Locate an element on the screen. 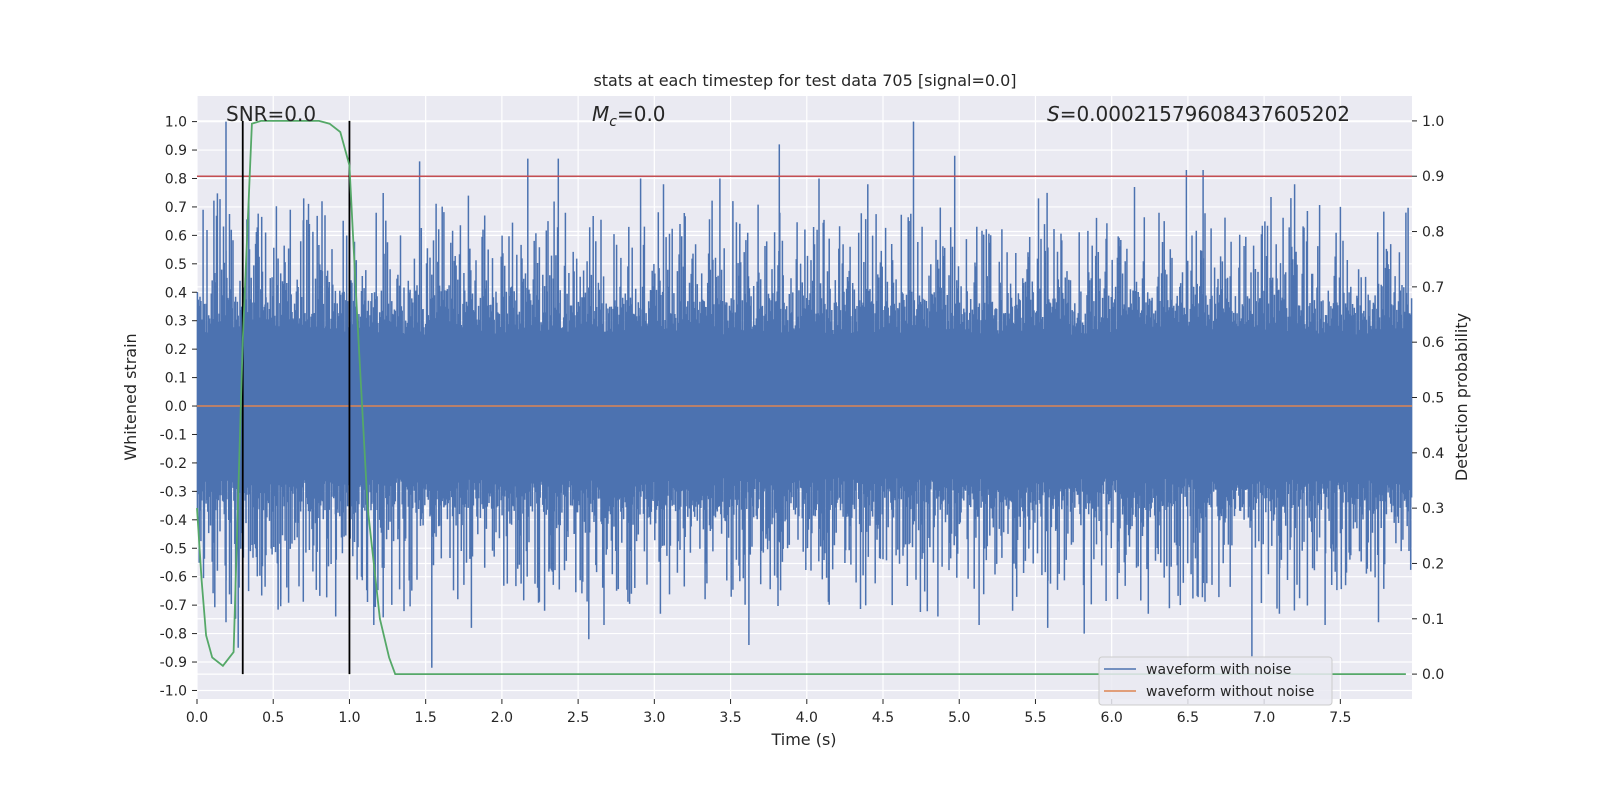 This screenshot has width=1600, height=800. x-axis-label: Time (s) is located at coordinates (803, 739).